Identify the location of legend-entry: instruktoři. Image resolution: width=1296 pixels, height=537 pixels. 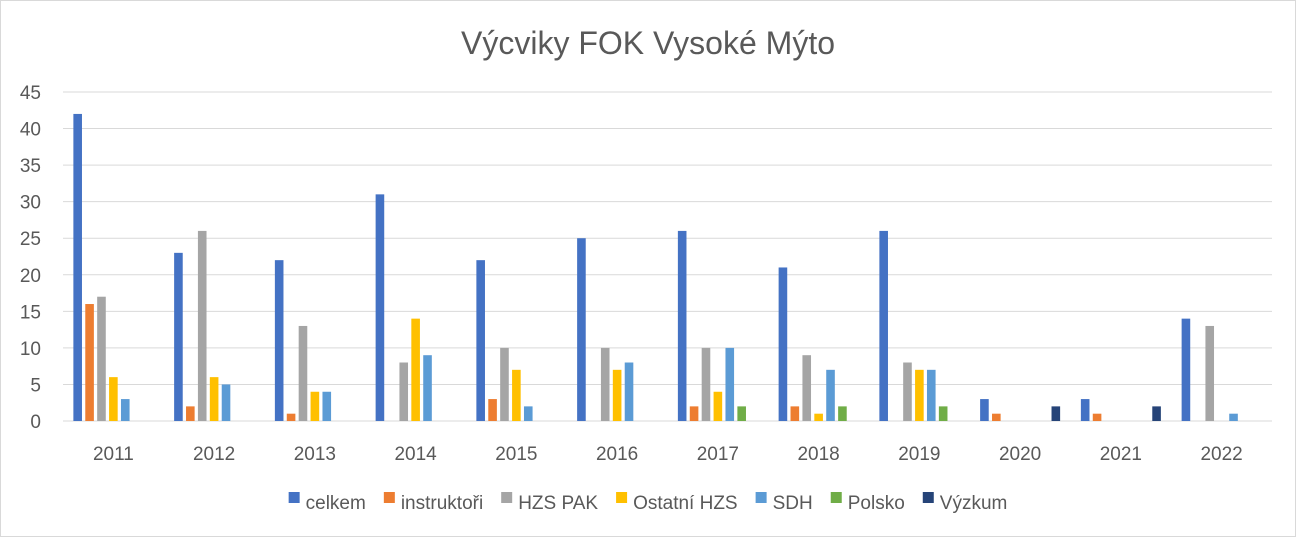
(433, 503).